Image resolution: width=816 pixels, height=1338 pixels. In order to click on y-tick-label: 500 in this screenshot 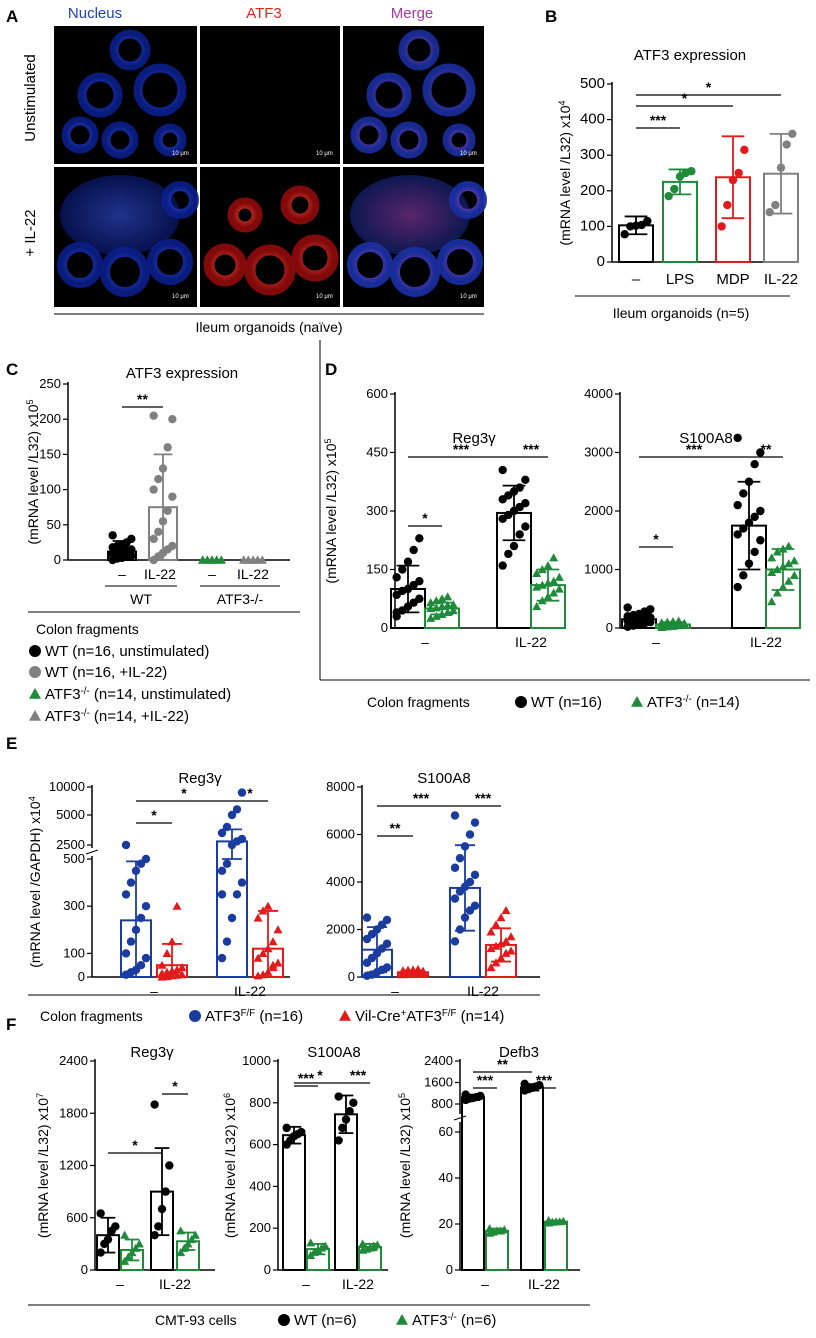, I will do `click(592, 83)`.